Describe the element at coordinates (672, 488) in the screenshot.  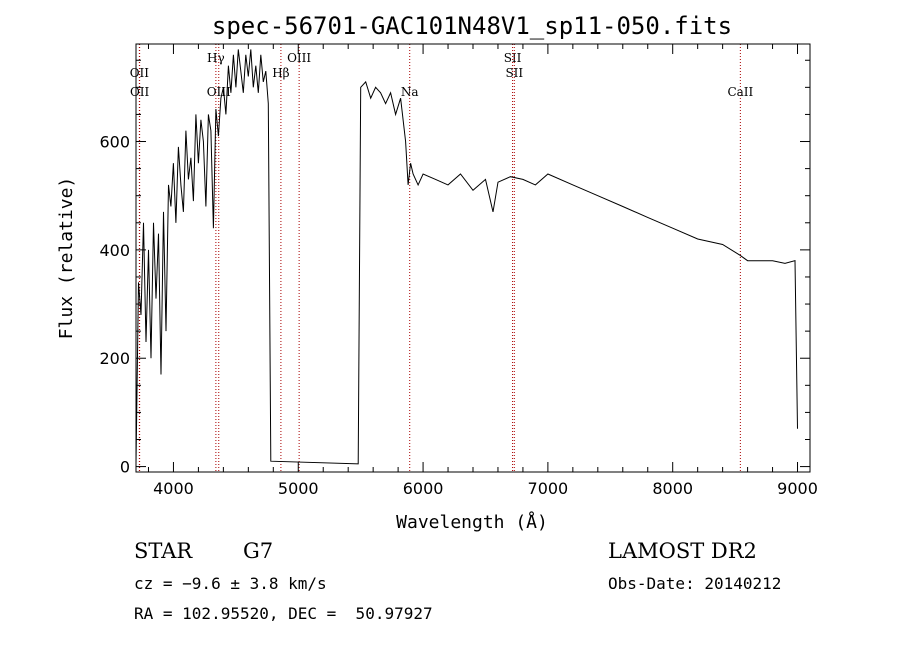
I see `x-tick-label: 8000` at that location.